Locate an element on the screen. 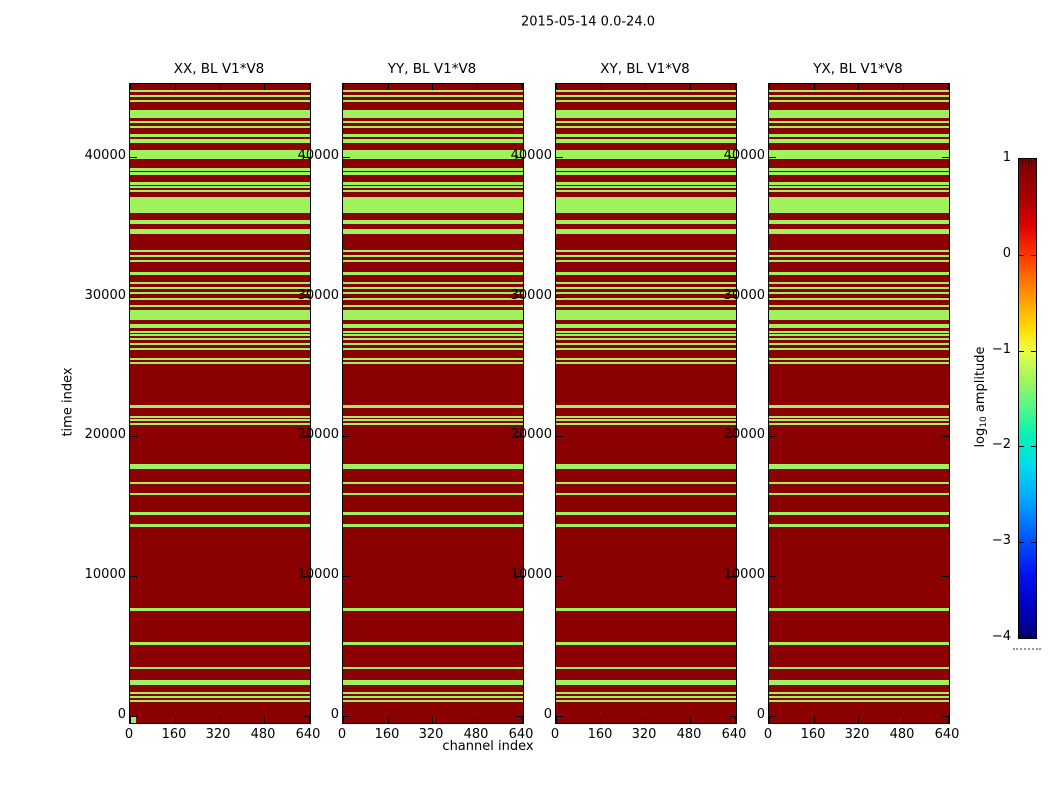 This screenshot has width=1050, height=800. y-tick-label: 30000 is located at coordinates (744, 295).